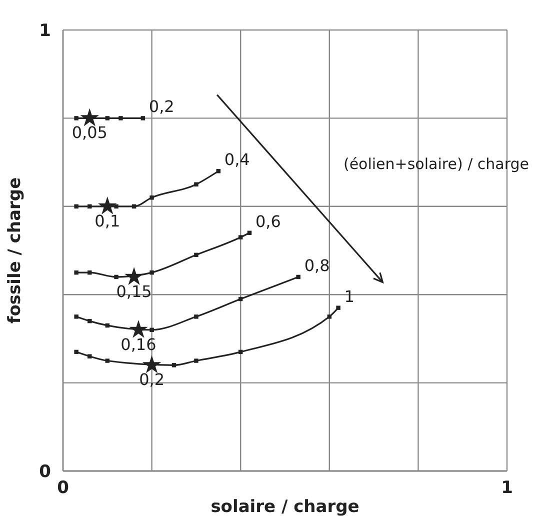 The width and height of the screenshot is (535, 518). I want to click on y-axis-title: fossile / charge, so click(15, 250).